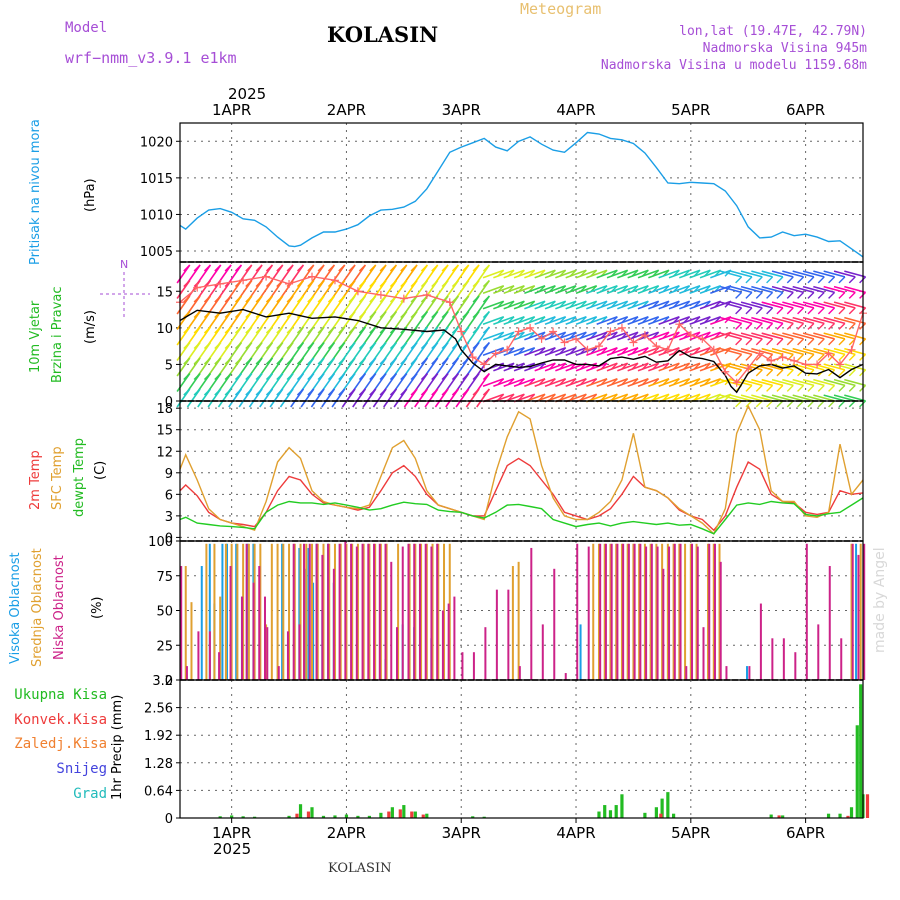 Image resolution: width=900 pixels, height=900 pixels. I want to click on day-label-bottom: 4APR, so click(575, 833).